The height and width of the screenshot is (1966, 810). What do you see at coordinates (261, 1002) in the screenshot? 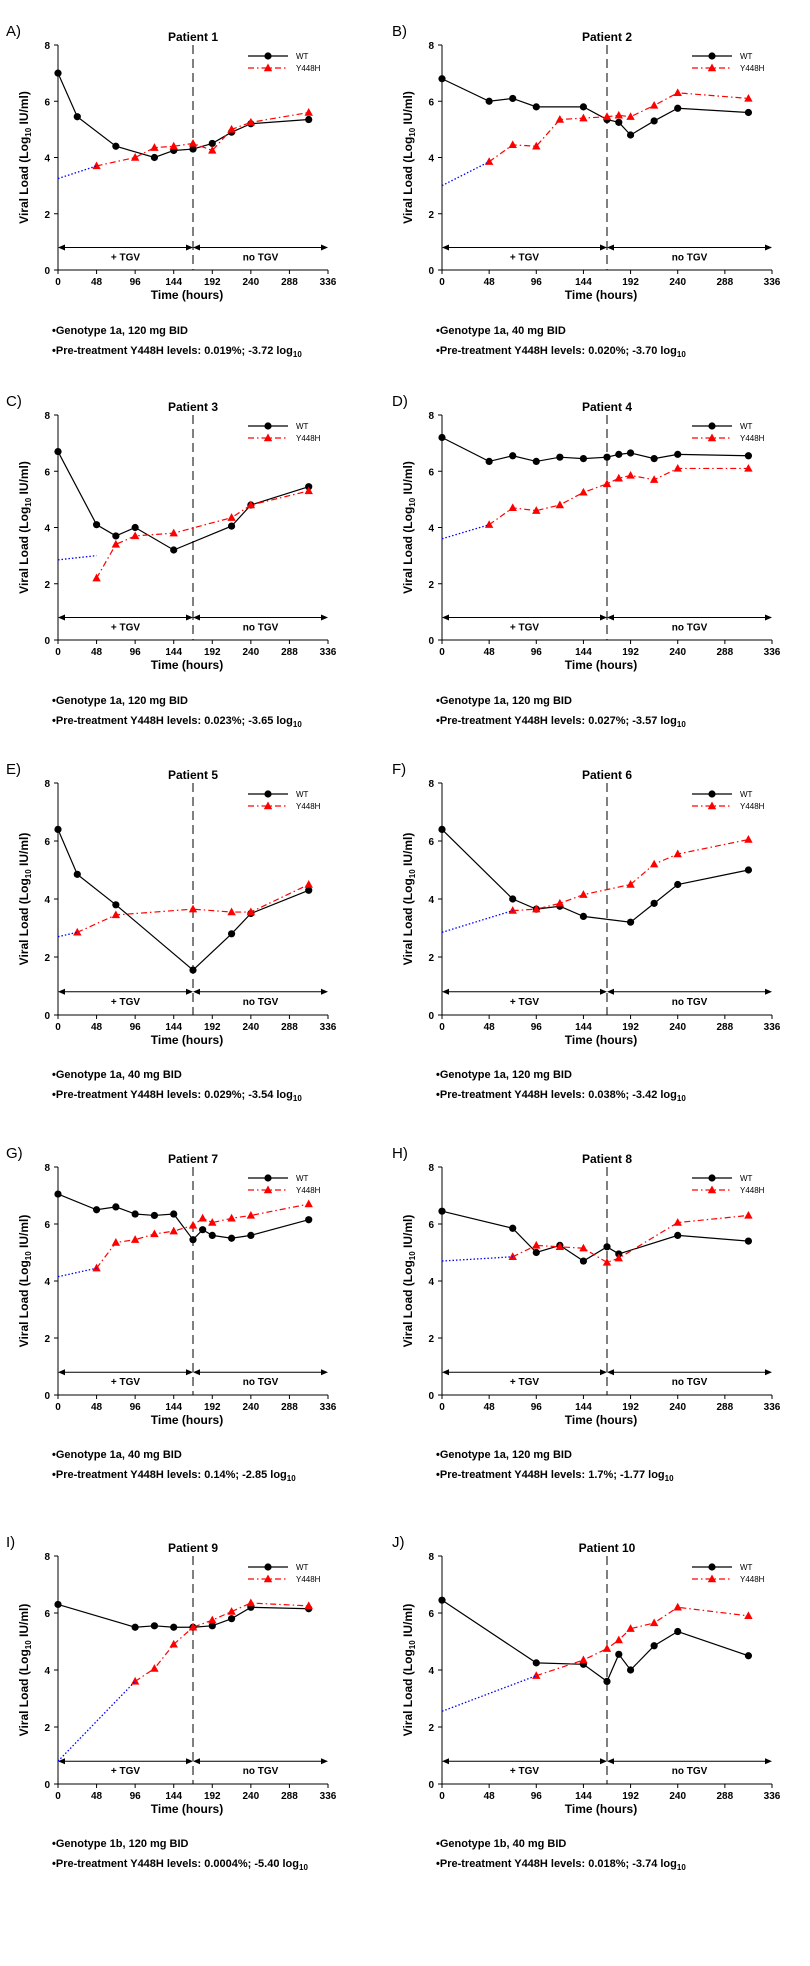
I see `off-treatment-label: no TGV` at bounding box center [261, 1002].